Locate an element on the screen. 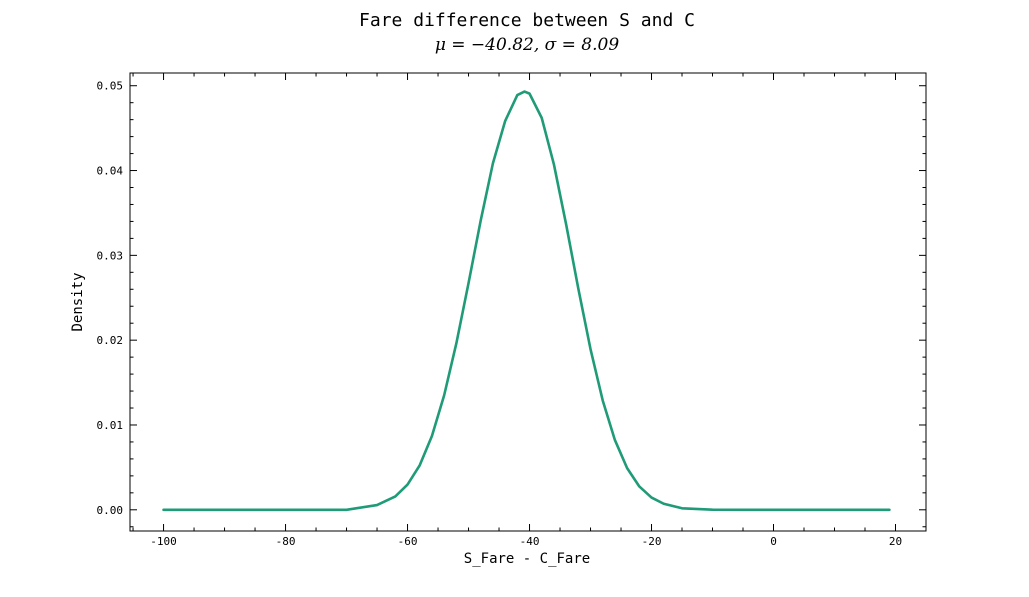  x-tick-label: -40 is located at coordinates (530, 541).